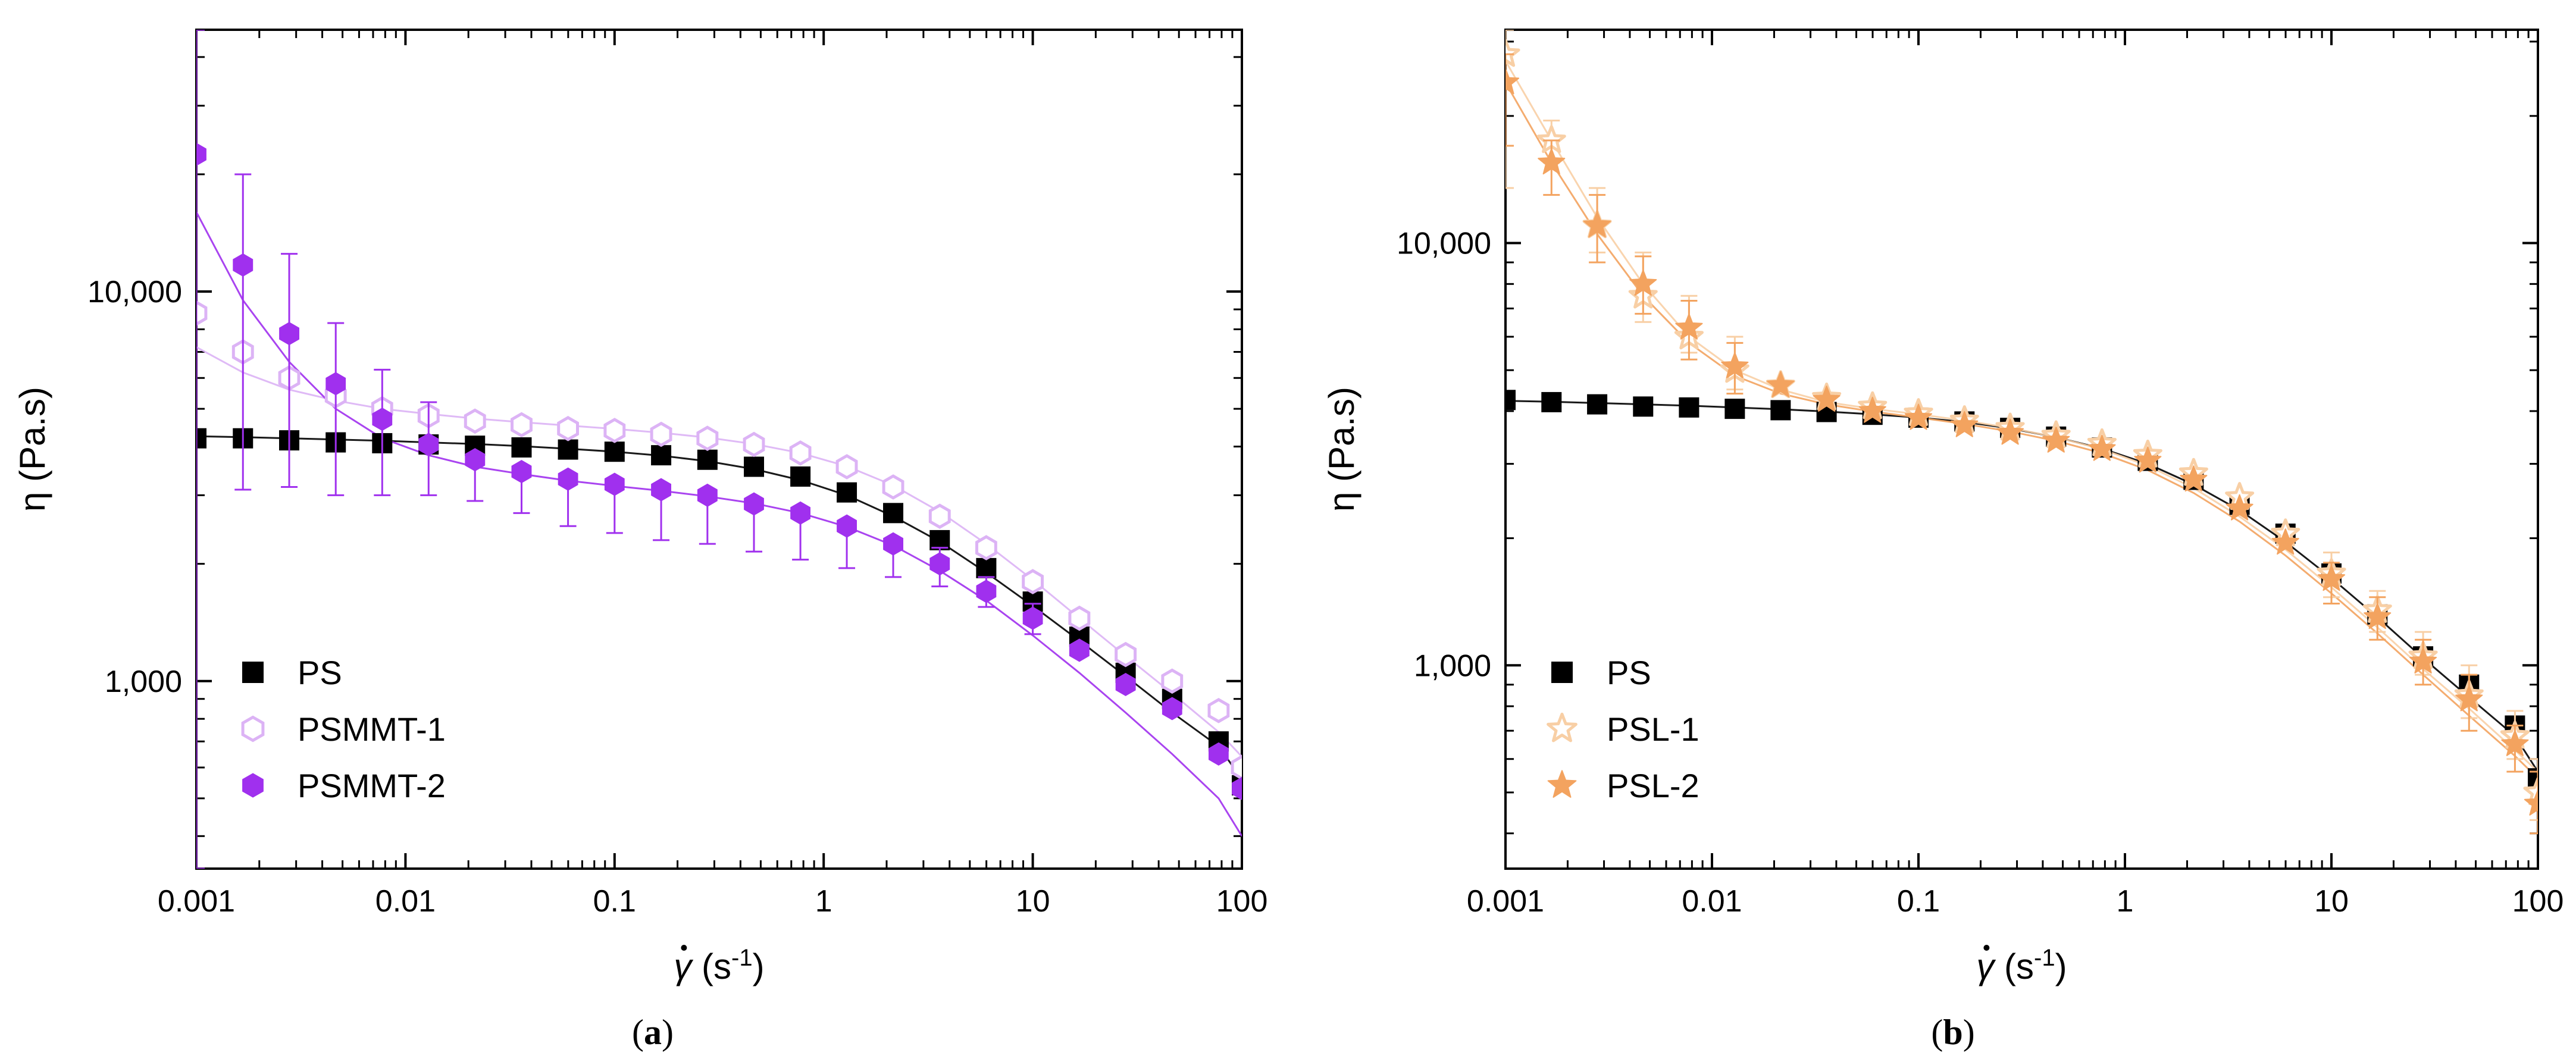 This screenshot has height=1062, width=2576. I want to click on x-tick-label: 0.01, so click(1712, 901).